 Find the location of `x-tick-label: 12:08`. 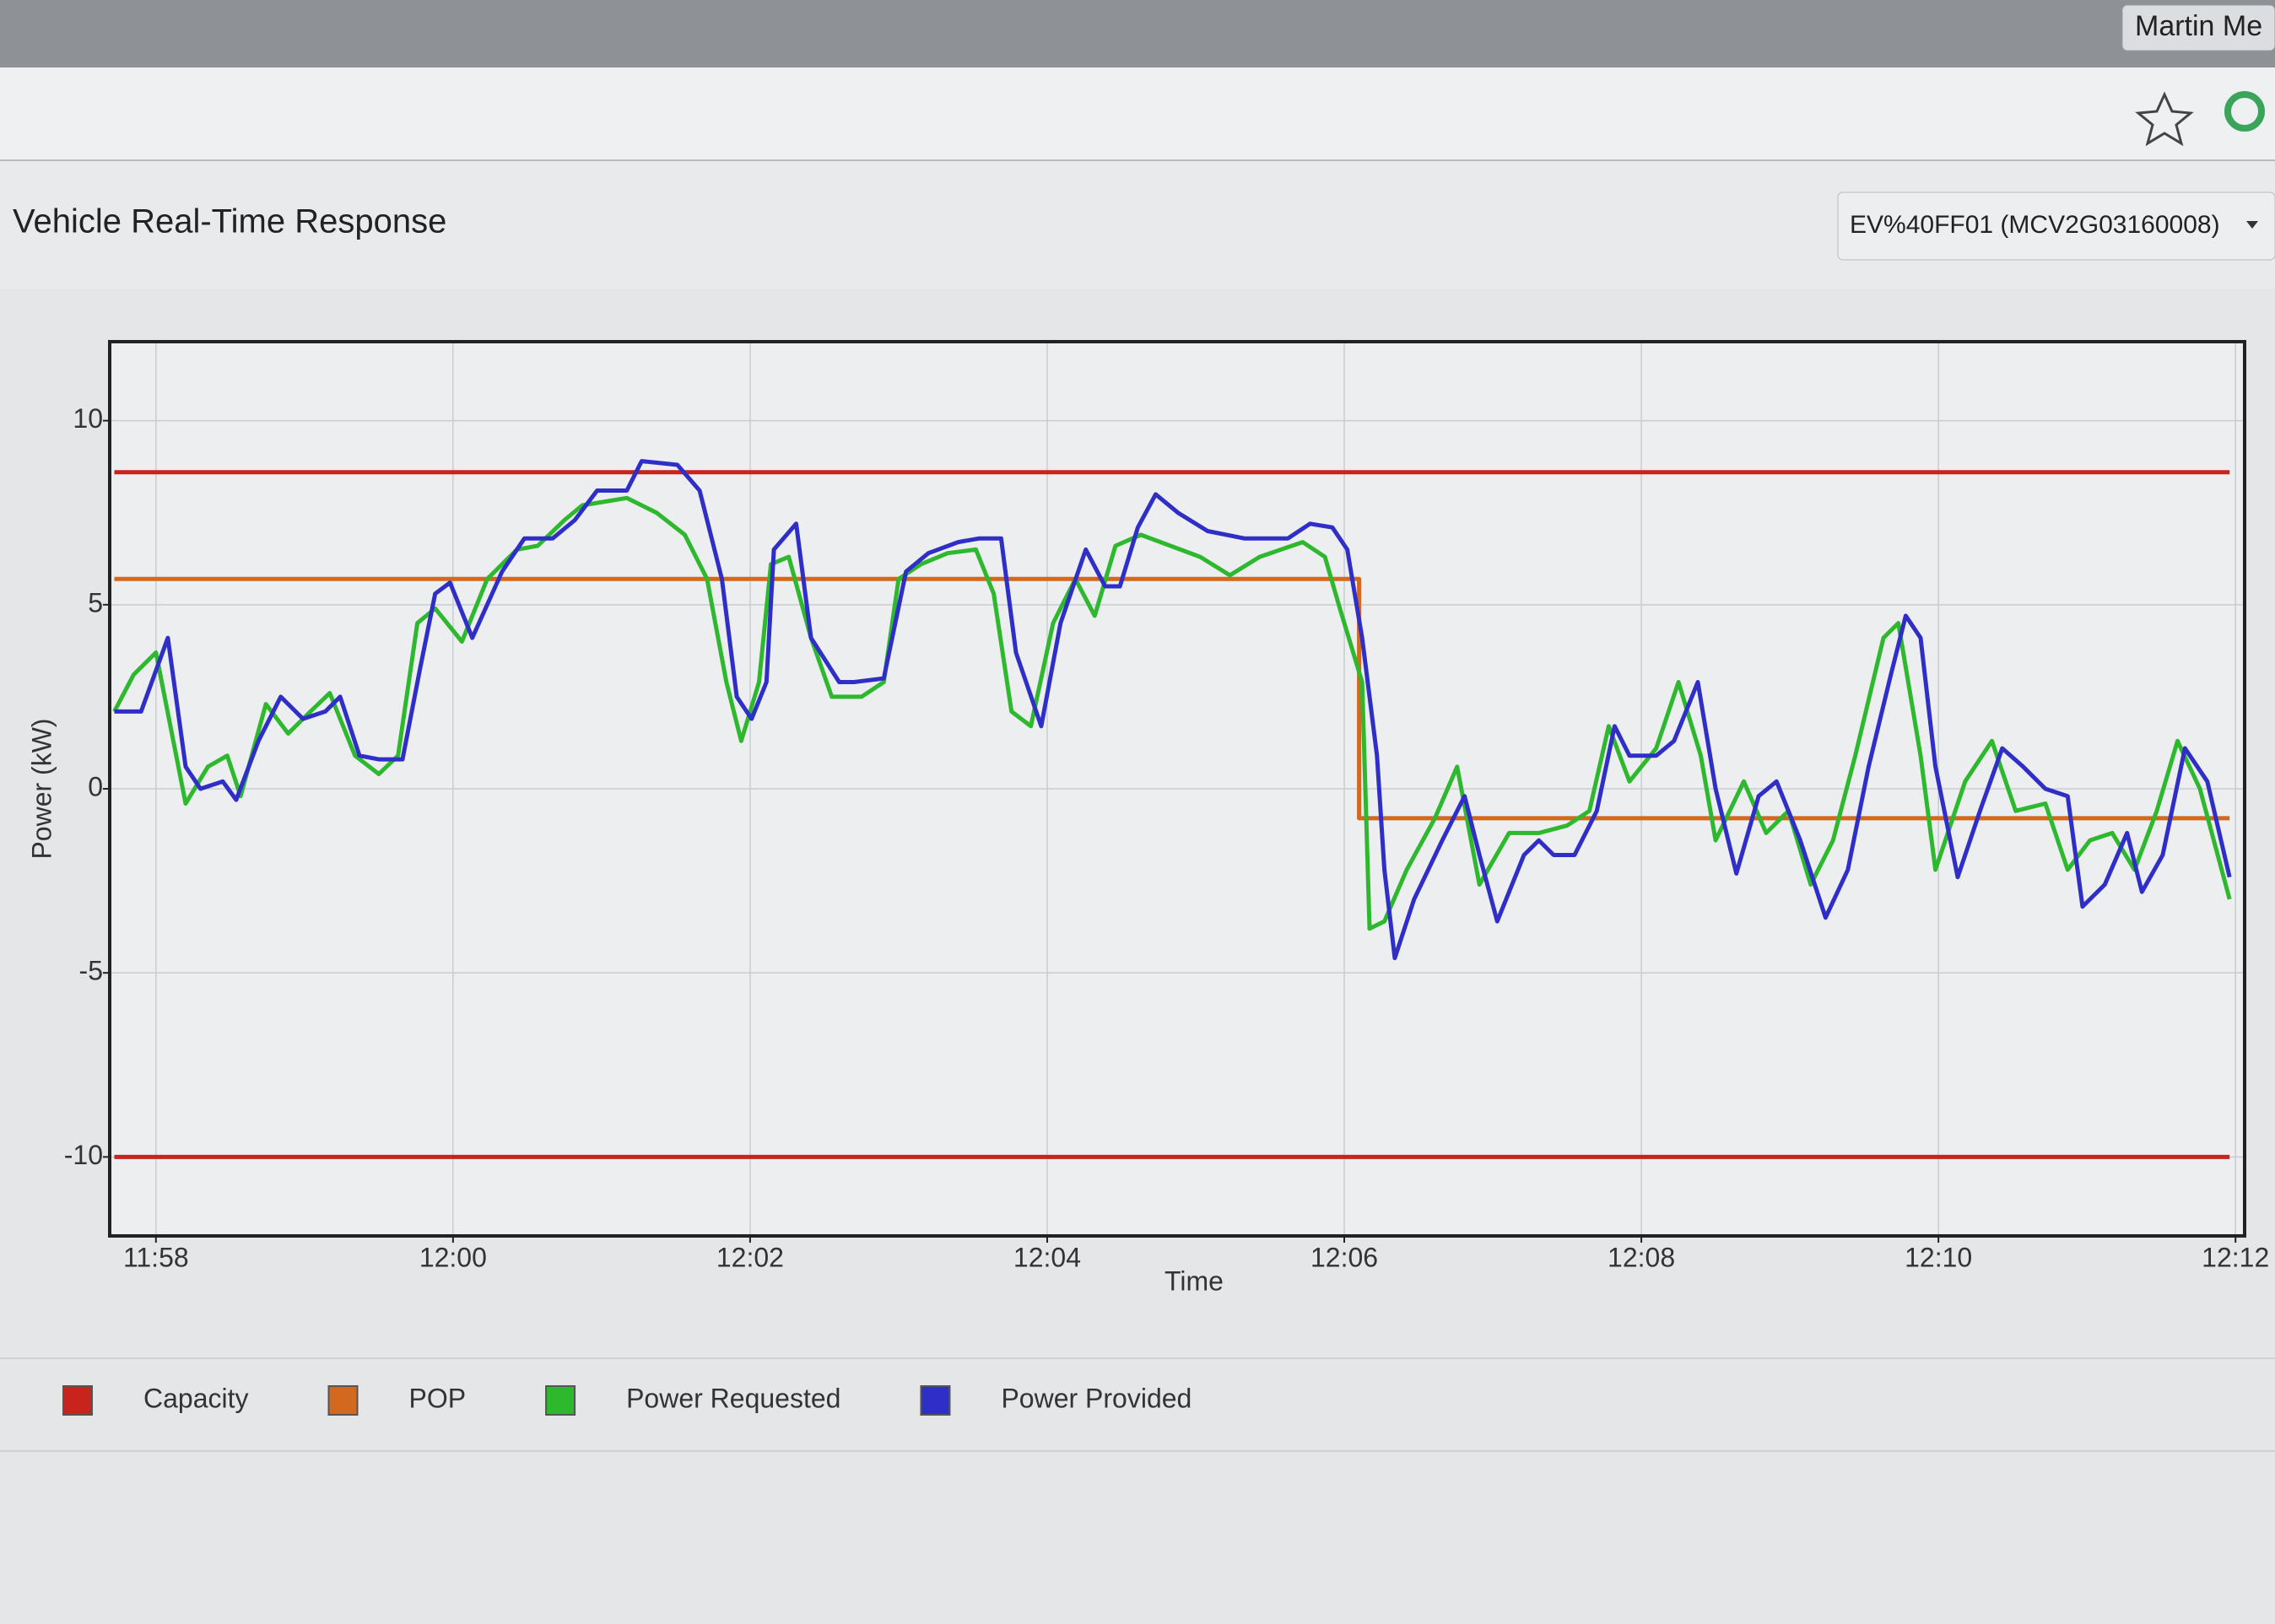

x-tick-label: 12:08 is located at coordinates (1641, 1257).